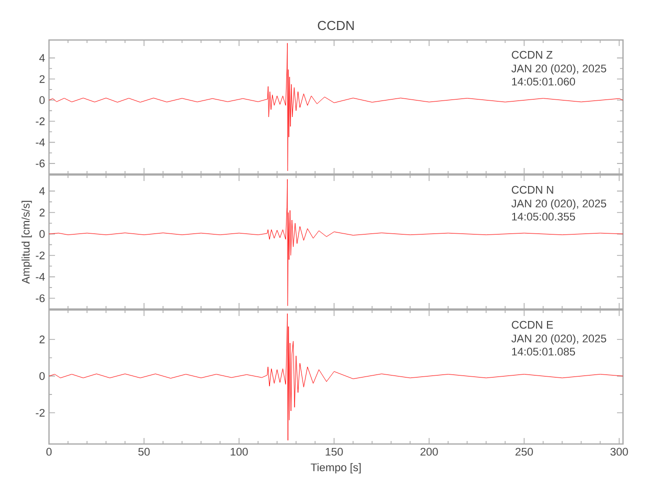 The width and height of the screenshot is (650, 500). I want to click on chart-title: CCDN, so click(336, 25).